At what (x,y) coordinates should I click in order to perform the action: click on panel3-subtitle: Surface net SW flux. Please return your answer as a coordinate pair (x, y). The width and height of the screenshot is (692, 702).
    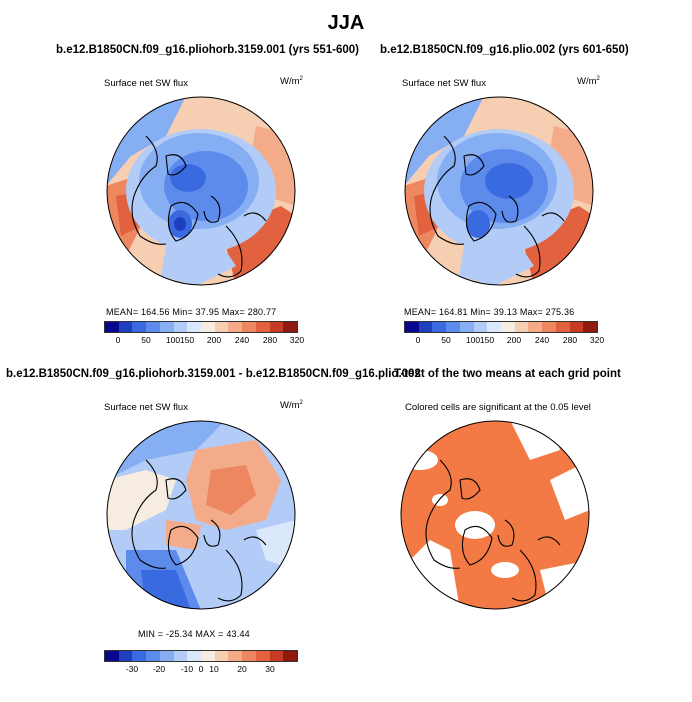
    Looking at the image, I should click on (146, 407).